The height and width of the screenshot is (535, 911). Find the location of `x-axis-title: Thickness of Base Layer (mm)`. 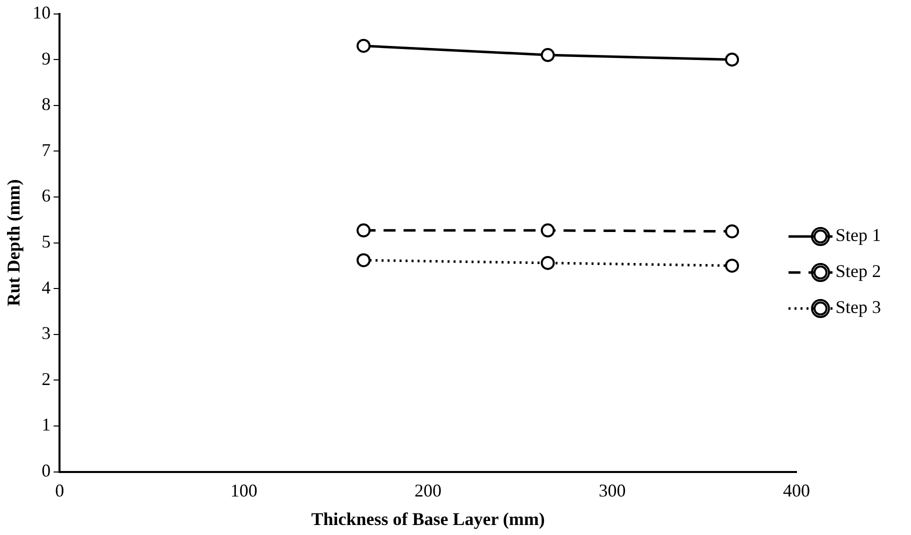

x-axis-title: Thickness of Base Layer (mm) is located at coordinates (428, 518).